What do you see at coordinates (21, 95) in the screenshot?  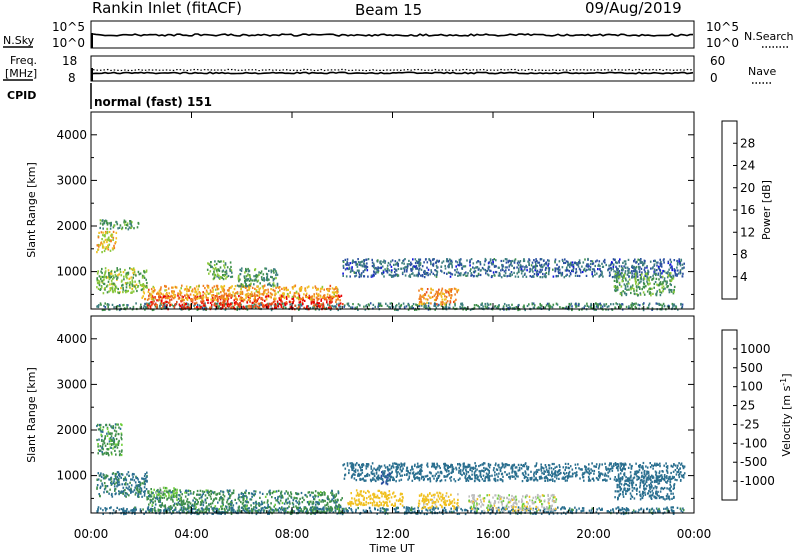 I see `cpid-label: CPID` at bounding box center [21, 95].